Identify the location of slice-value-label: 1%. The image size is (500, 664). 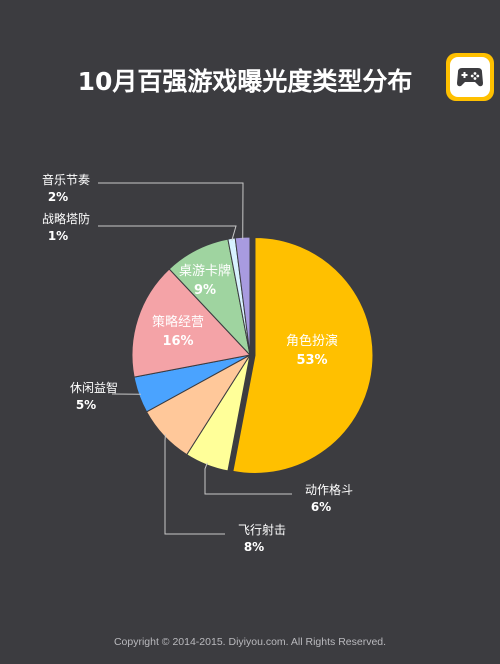
(58, 236).